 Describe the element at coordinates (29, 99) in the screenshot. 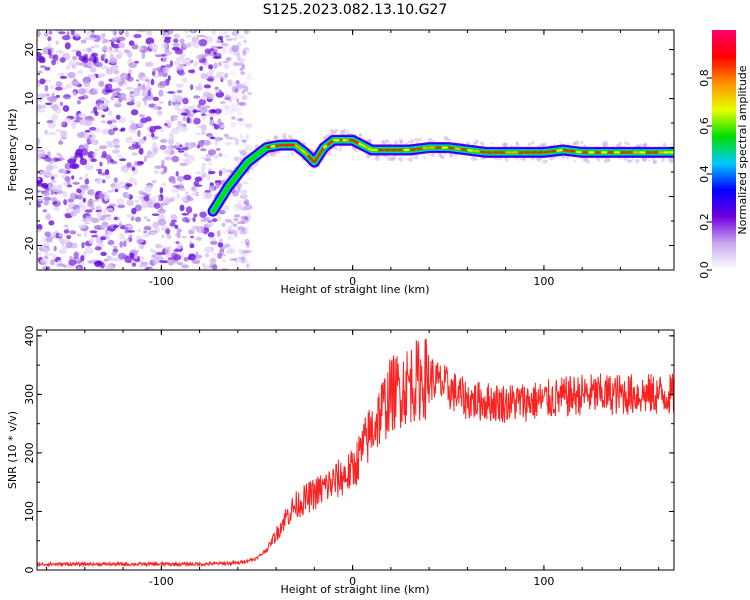

I see `top-y-tick-label: 10` at that location.